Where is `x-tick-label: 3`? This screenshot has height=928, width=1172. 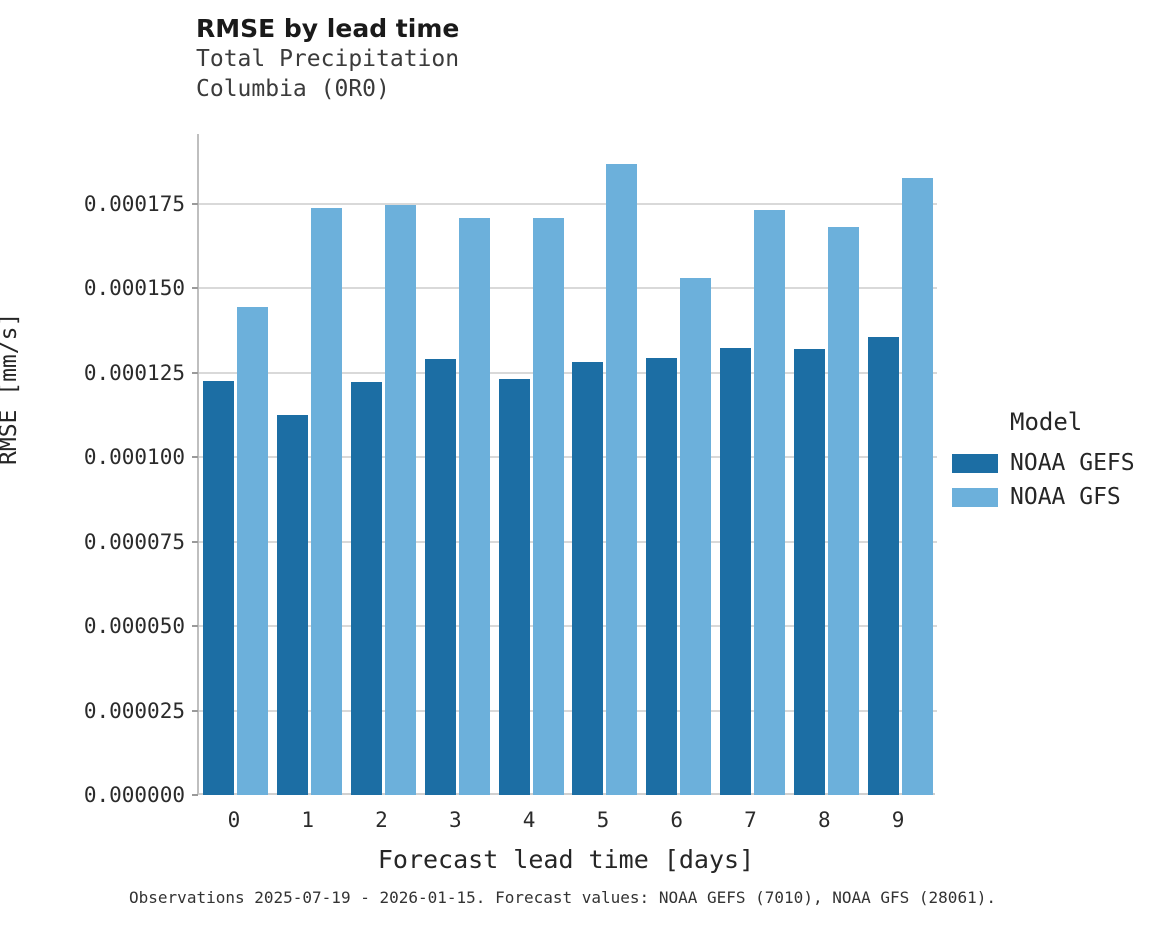
x-tick-label: 3 is located at coordinates (455, 820).